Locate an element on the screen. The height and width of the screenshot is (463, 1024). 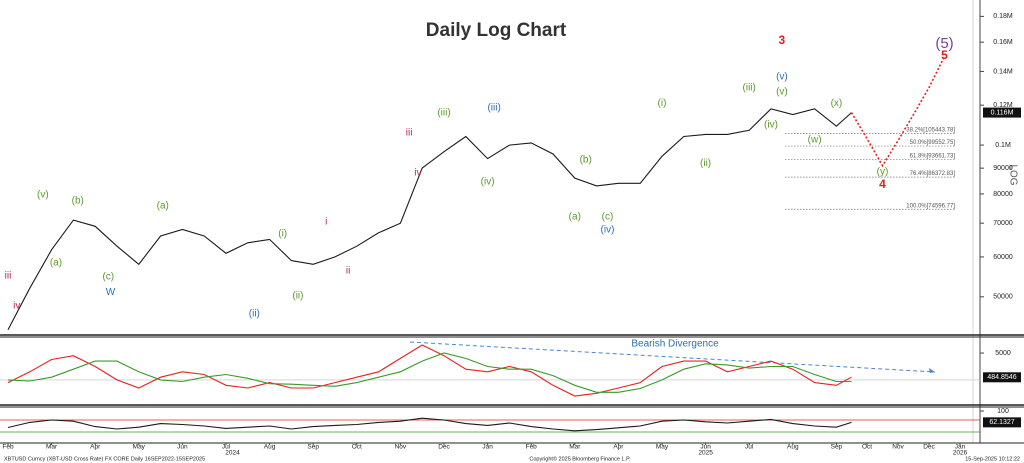
fib-label: 76.4%[86372.83] is located at coordinates (933, 174).